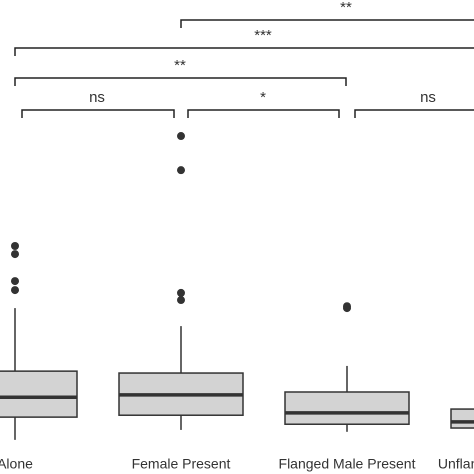  I want to click on significance-label: *, so click(263, 97).